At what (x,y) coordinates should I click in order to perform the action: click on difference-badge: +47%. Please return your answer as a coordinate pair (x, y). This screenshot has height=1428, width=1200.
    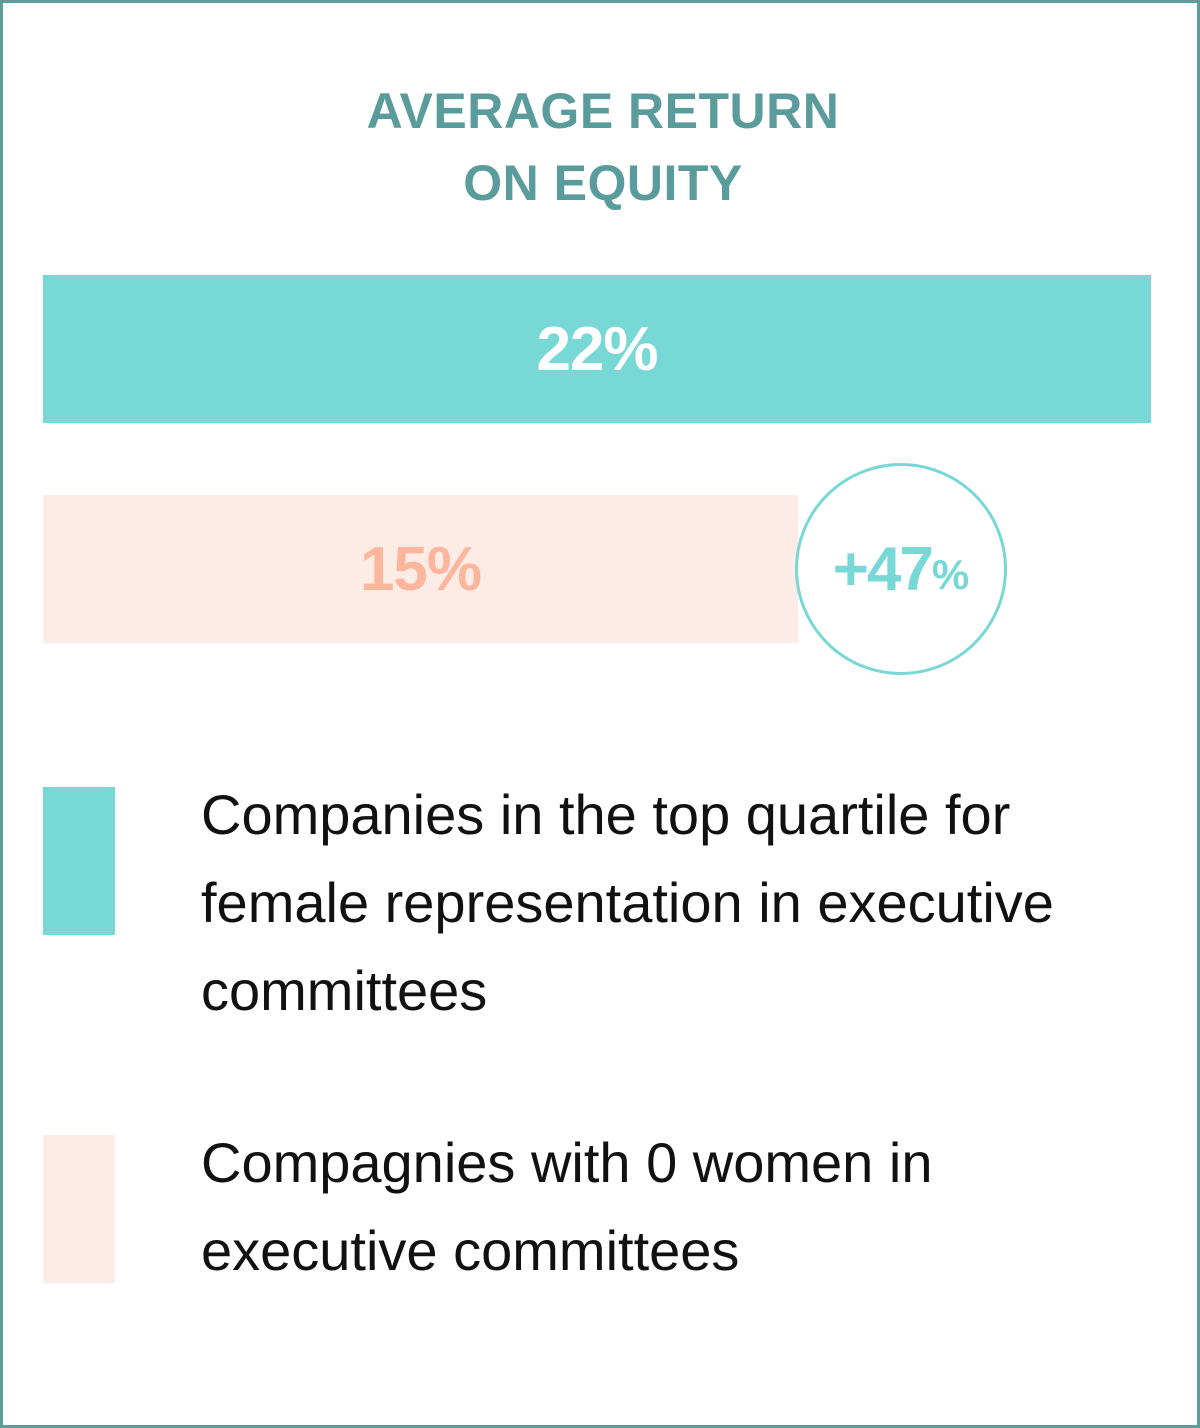
    Looking at the image, I should click on (901, 569).